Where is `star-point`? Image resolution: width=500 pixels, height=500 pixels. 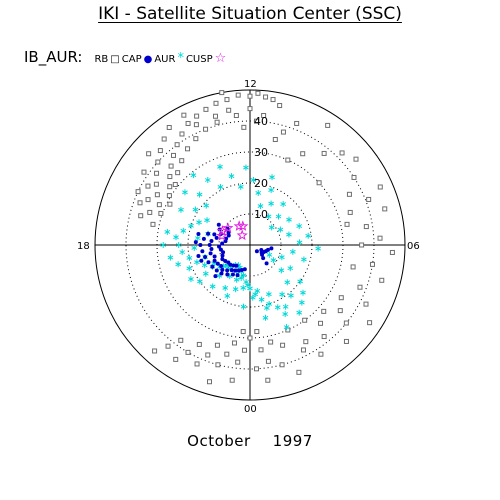 star-point is located at coordinates (243, 225).